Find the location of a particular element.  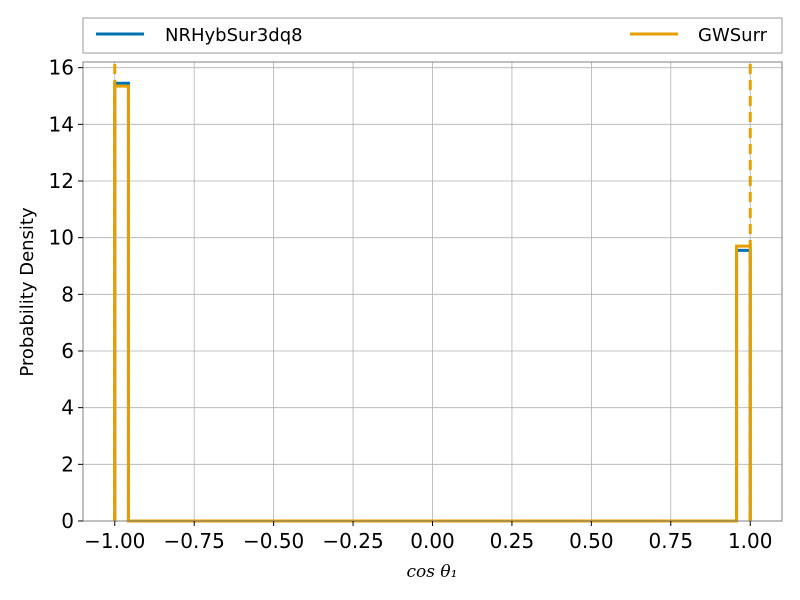

legend-label-gwsurr: GWSurr is located at coordinates (733, 35).